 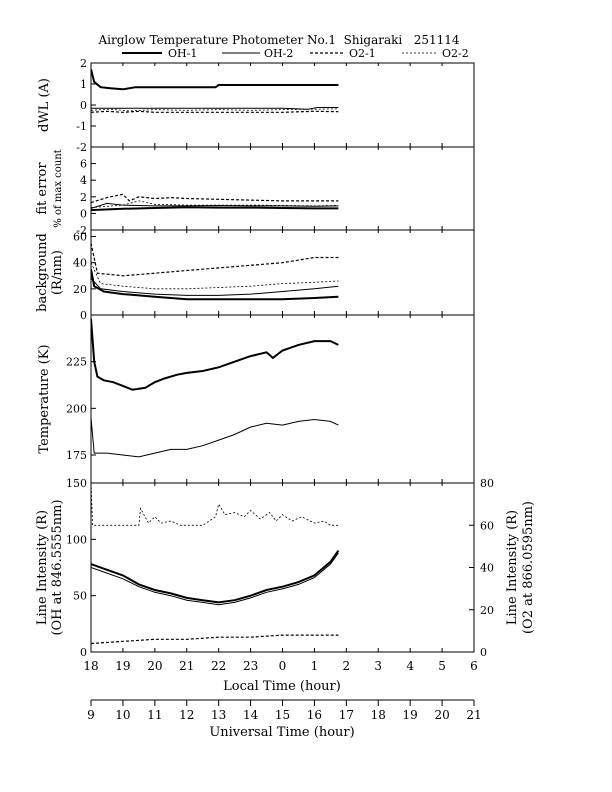 I want to click on y2-axis-label-intensity: (O2 at 866.0595nm), so click(x=528, y=567).